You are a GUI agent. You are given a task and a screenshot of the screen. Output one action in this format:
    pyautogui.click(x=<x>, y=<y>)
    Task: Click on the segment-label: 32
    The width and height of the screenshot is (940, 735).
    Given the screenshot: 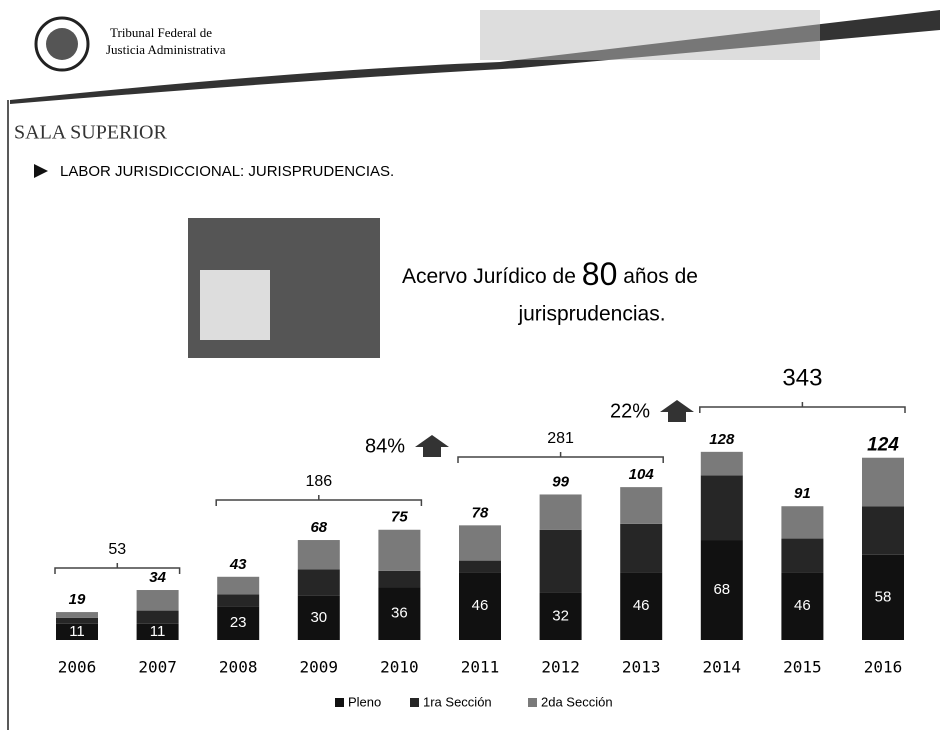 What is the action you would take?
    pyautogui.click(x=560, y=615)
    